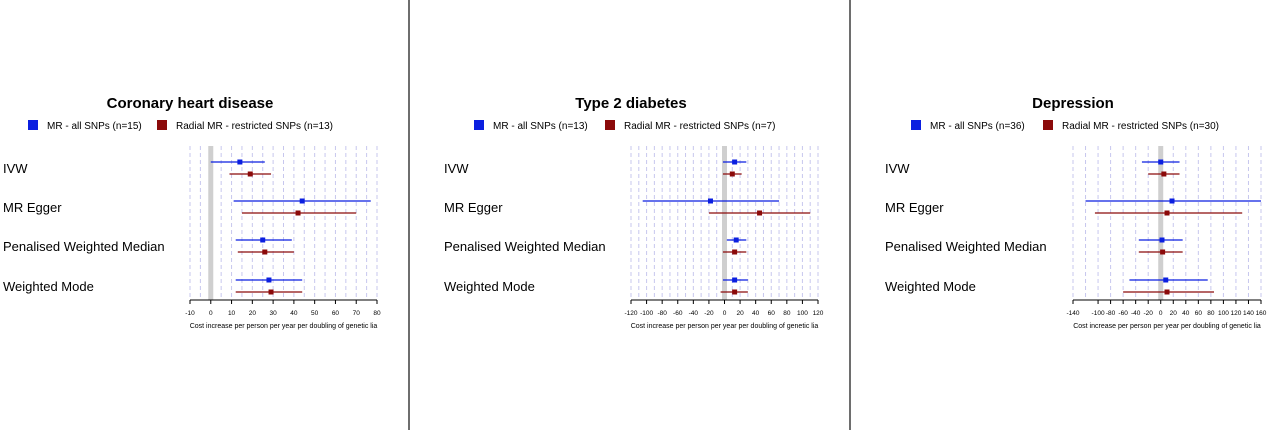  Describe the element at coordinates (94, 126) in the screenshot. I see `legend-label-1: MR - all SNPs (n=15)` at that location.